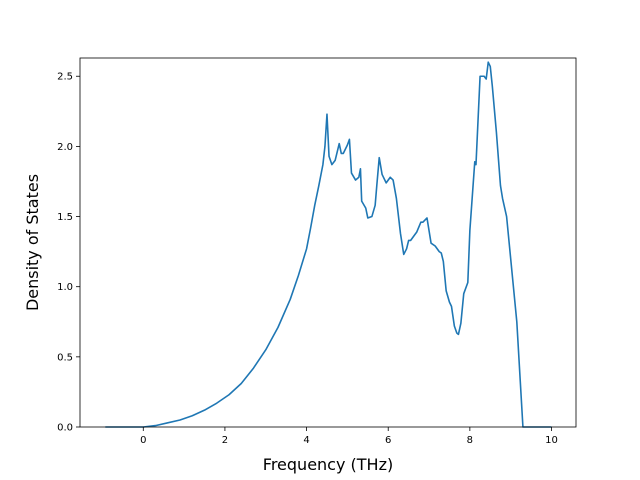 The width and height of the screenshot is (640, 480). What do you see at coordinates (32, 242) in the screenshot?
I see `y-axis-label: Density of States` at bounding box center [32, 242].